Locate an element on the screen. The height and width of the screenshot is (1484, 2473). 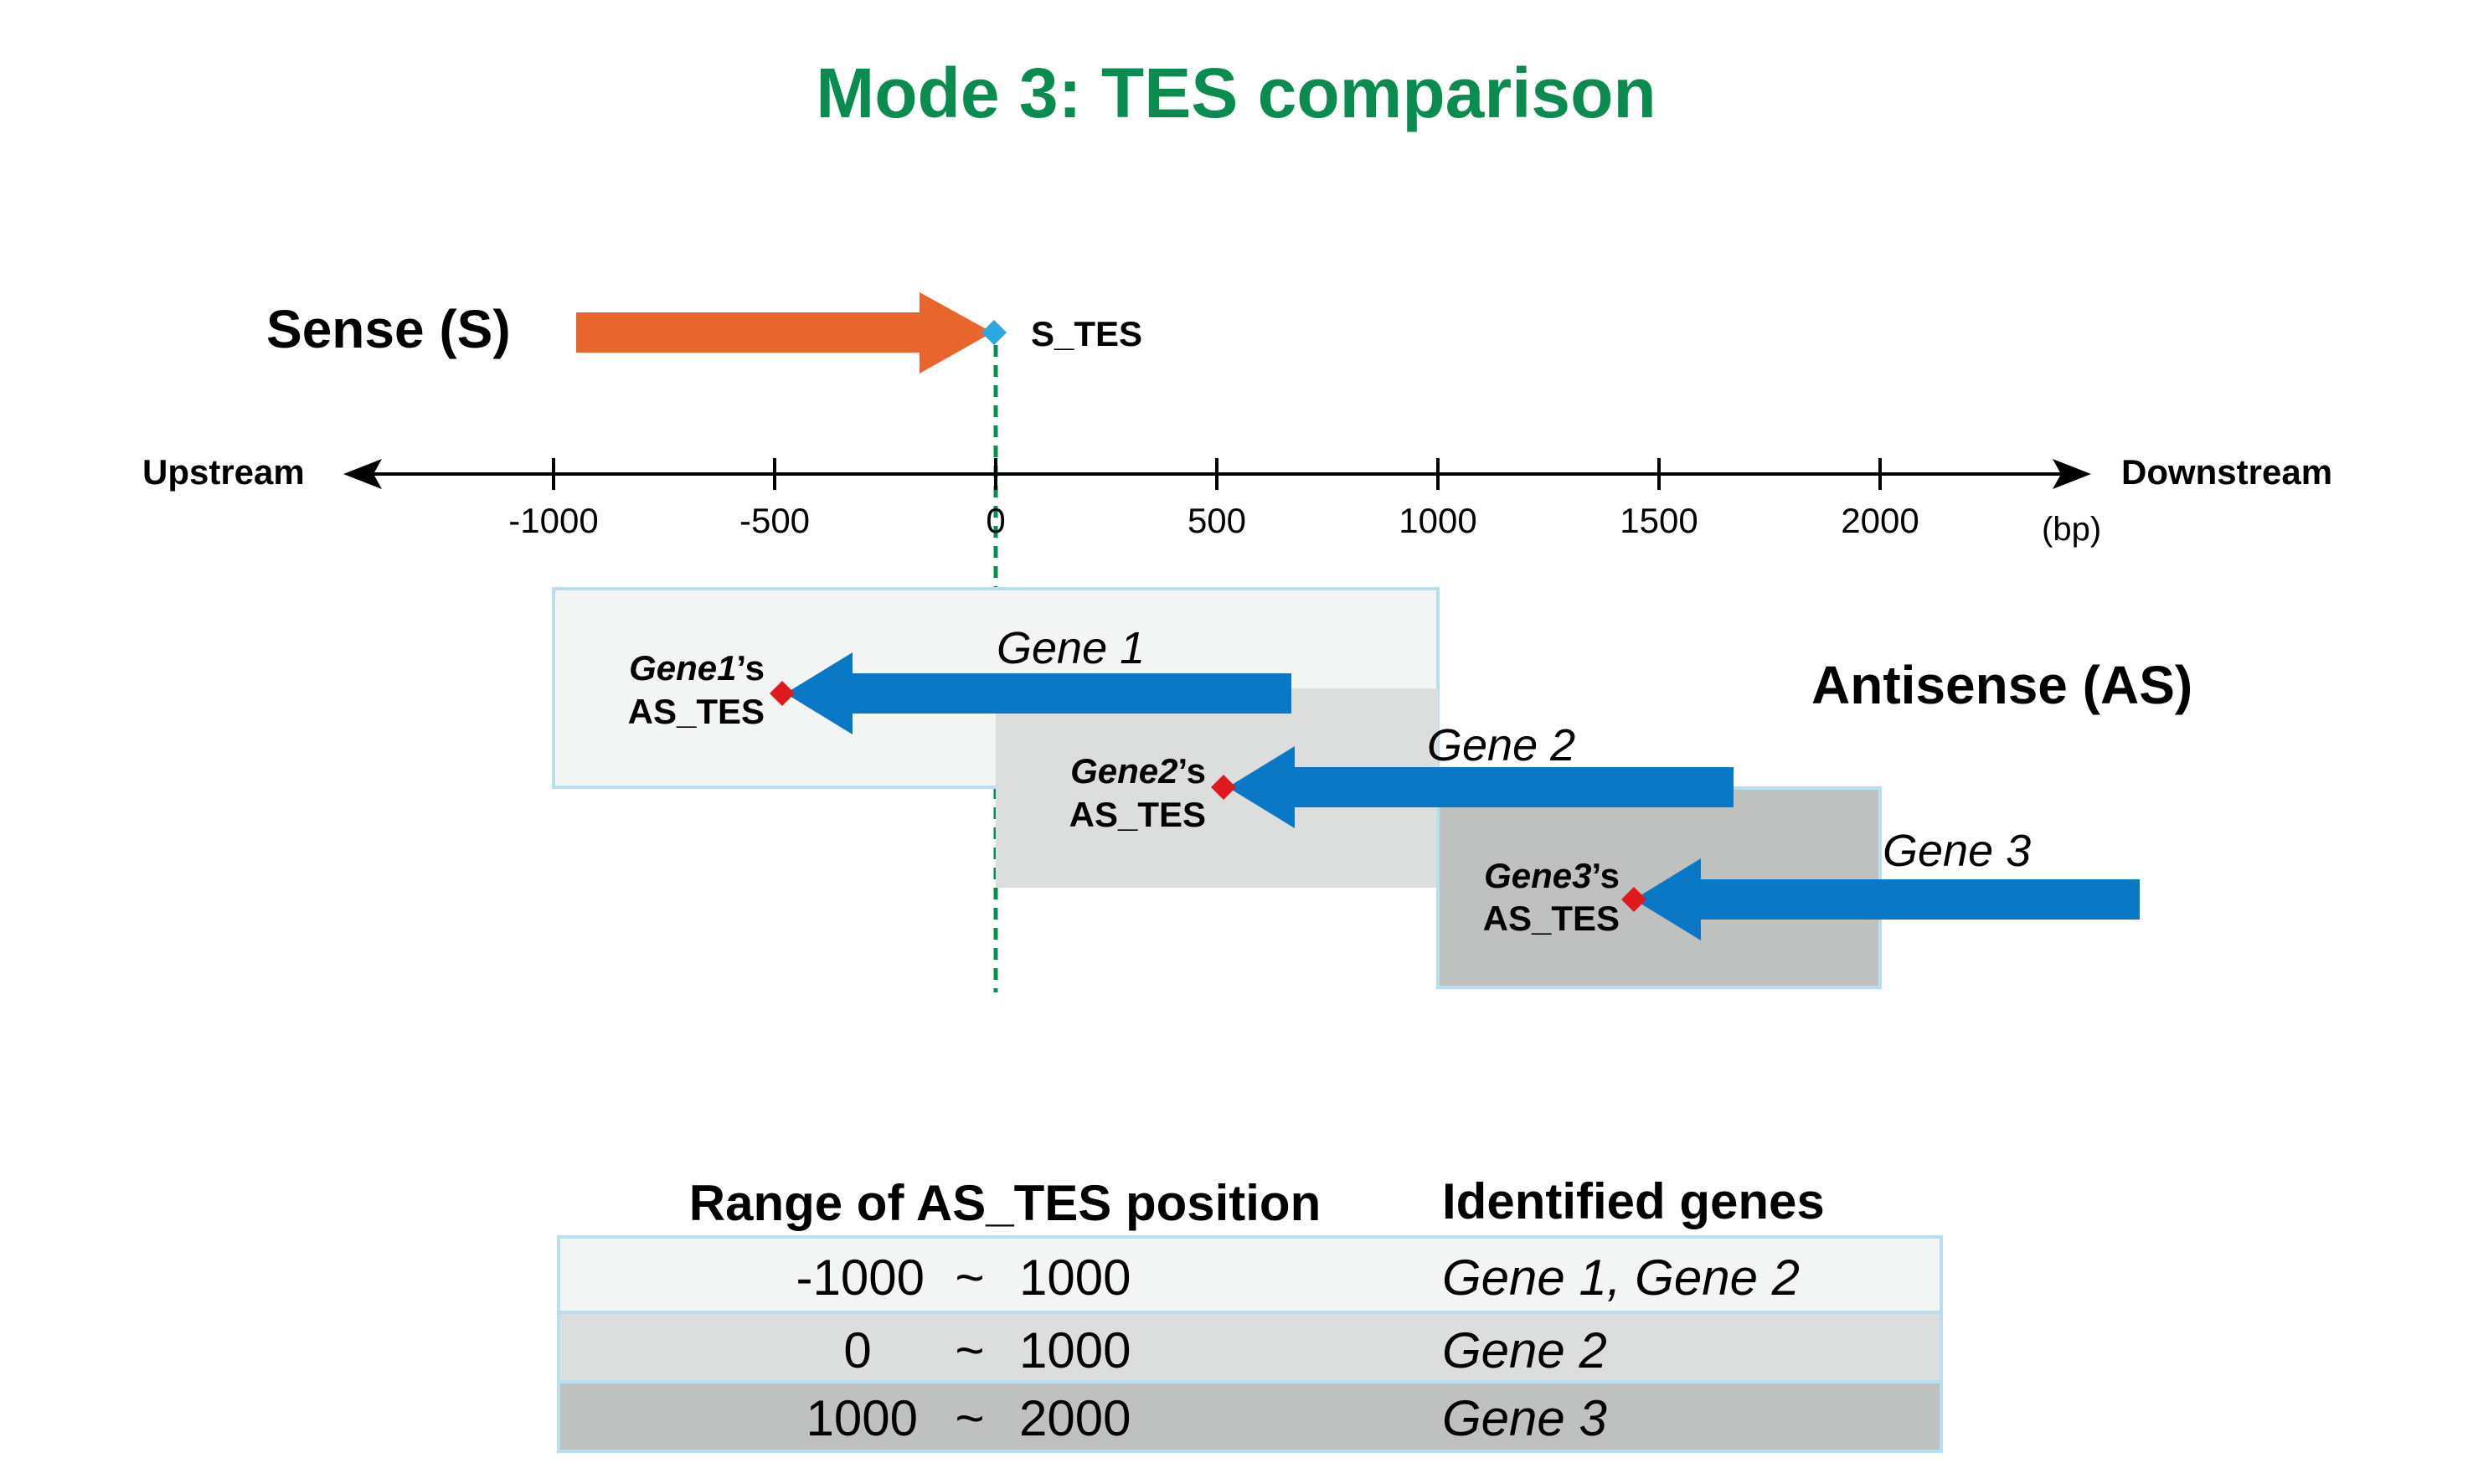
gene1-as-tes-marker is located at coordinates (782, 693).